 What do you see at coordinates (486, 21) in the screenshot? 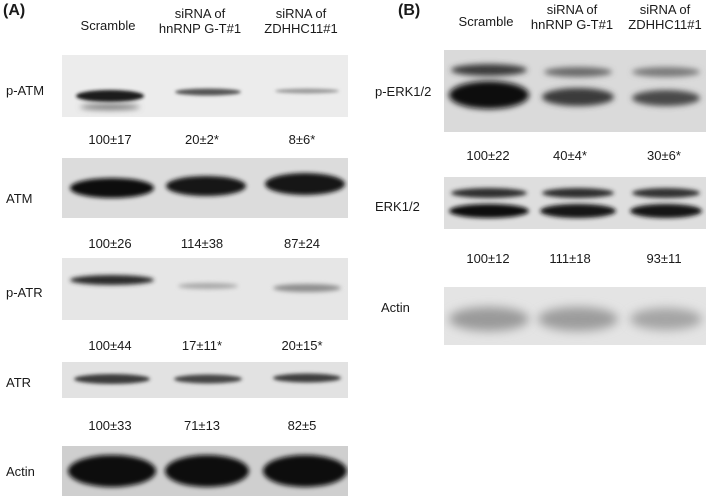
I see `panel-b-col-scramble: Scramble` at bounding box center [486, 21].